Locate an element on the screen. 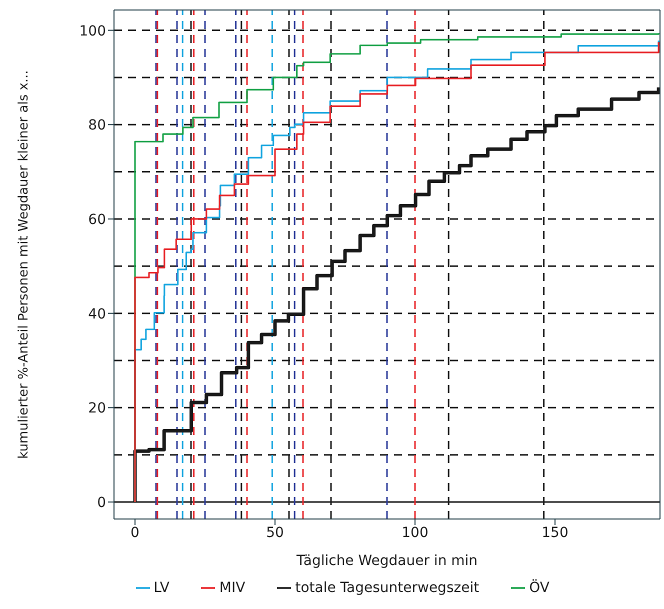 The width and height of the screenshot is (664, 609). y-tick-label: 100 is located at coordinates (92, 31).